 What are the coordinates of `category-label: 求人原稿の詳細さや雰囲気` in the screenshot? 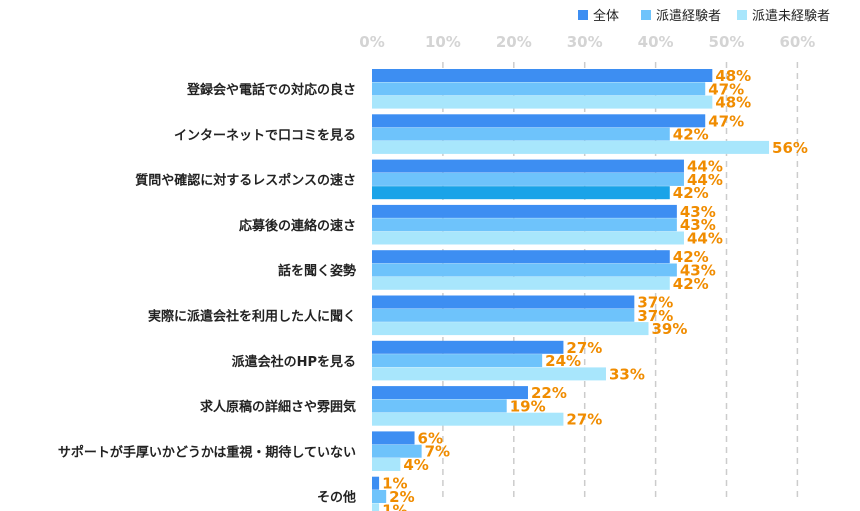 It's located at (278, 407).